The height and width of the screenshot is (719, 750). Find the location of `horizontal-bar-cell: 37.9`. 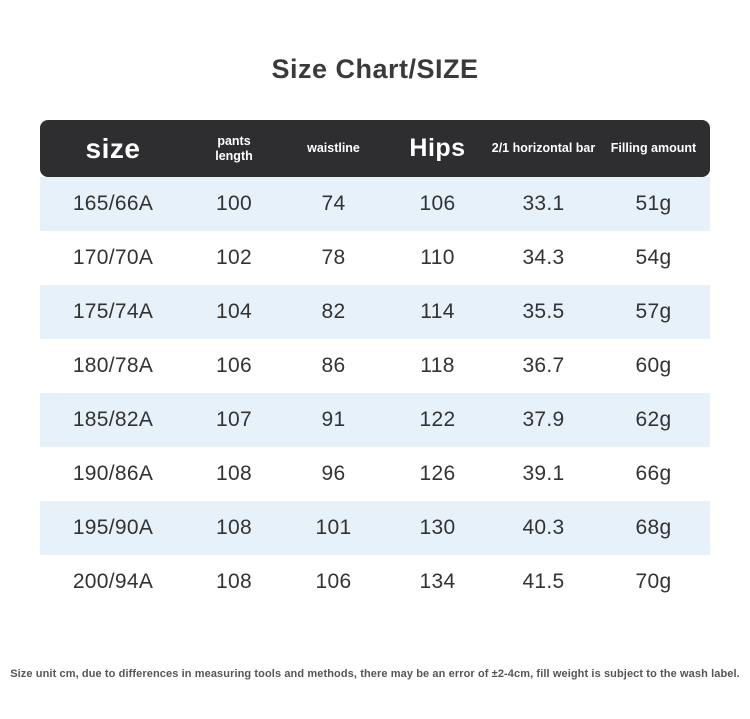

horizontal-bar-cell: 37.9 is located at coordinates (543, 419).